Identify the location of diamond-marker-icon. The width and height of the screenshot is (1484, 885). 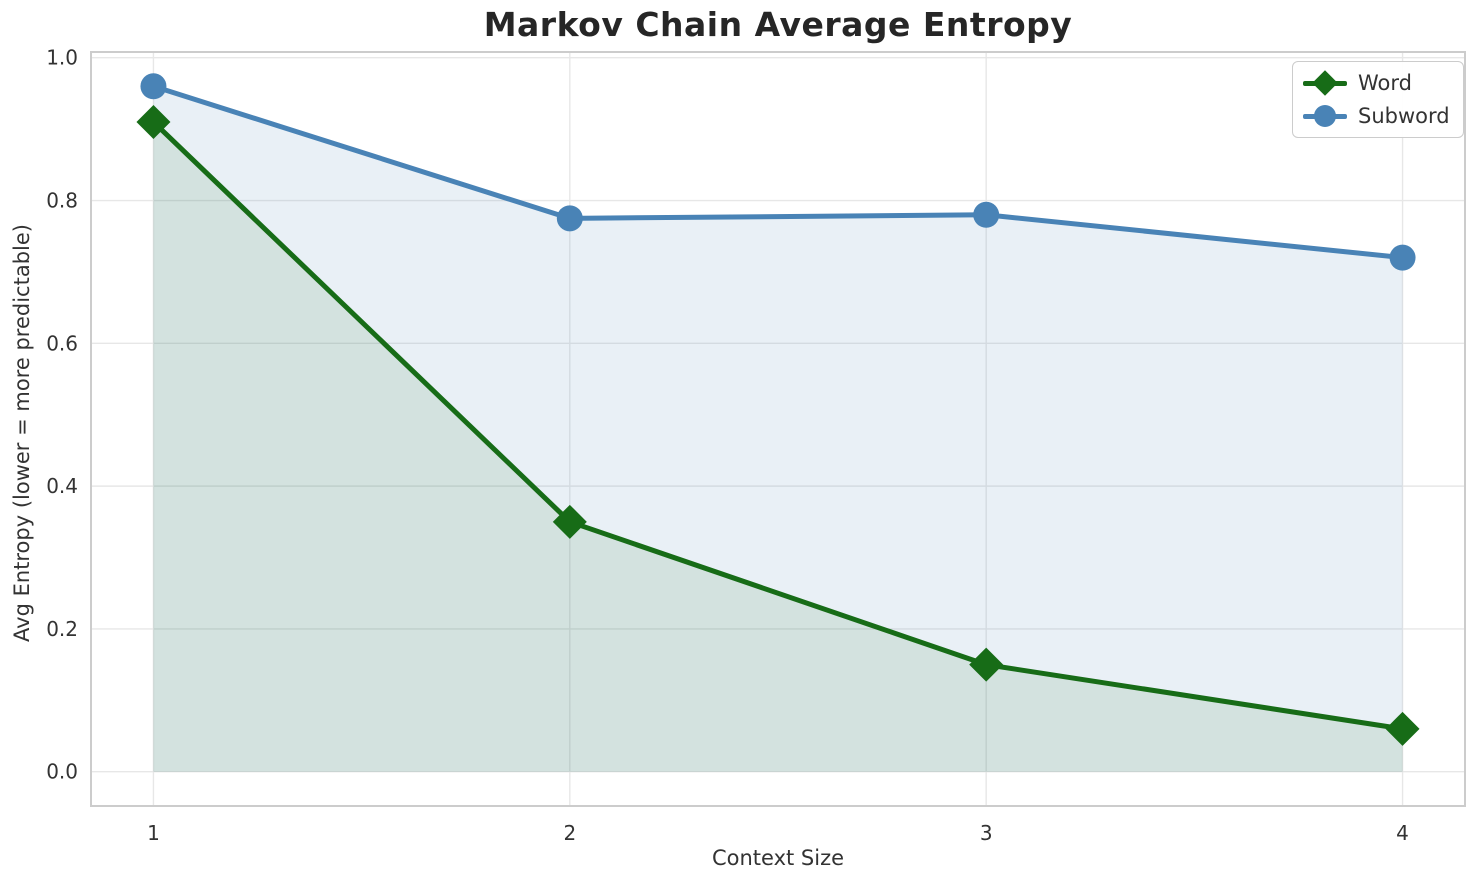
(1325, 83).